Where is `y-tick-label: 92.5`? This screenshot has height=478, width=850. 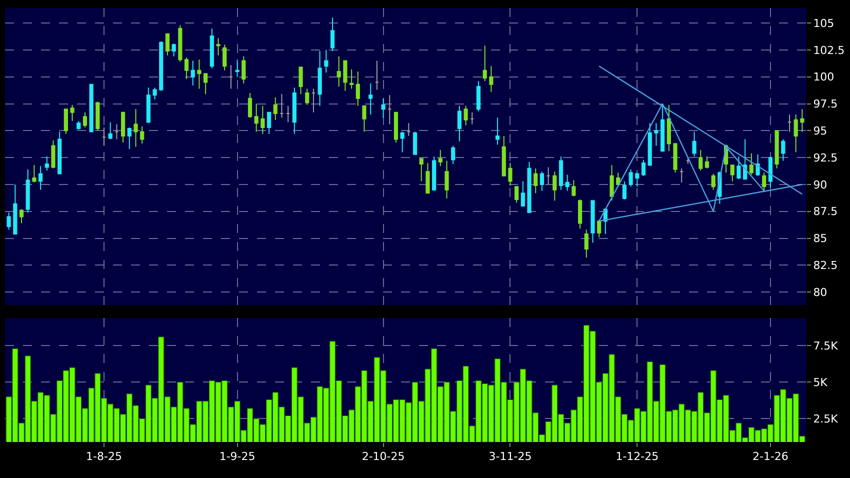 y-tick-label: 92.5 is located at coordinates (825, 157).